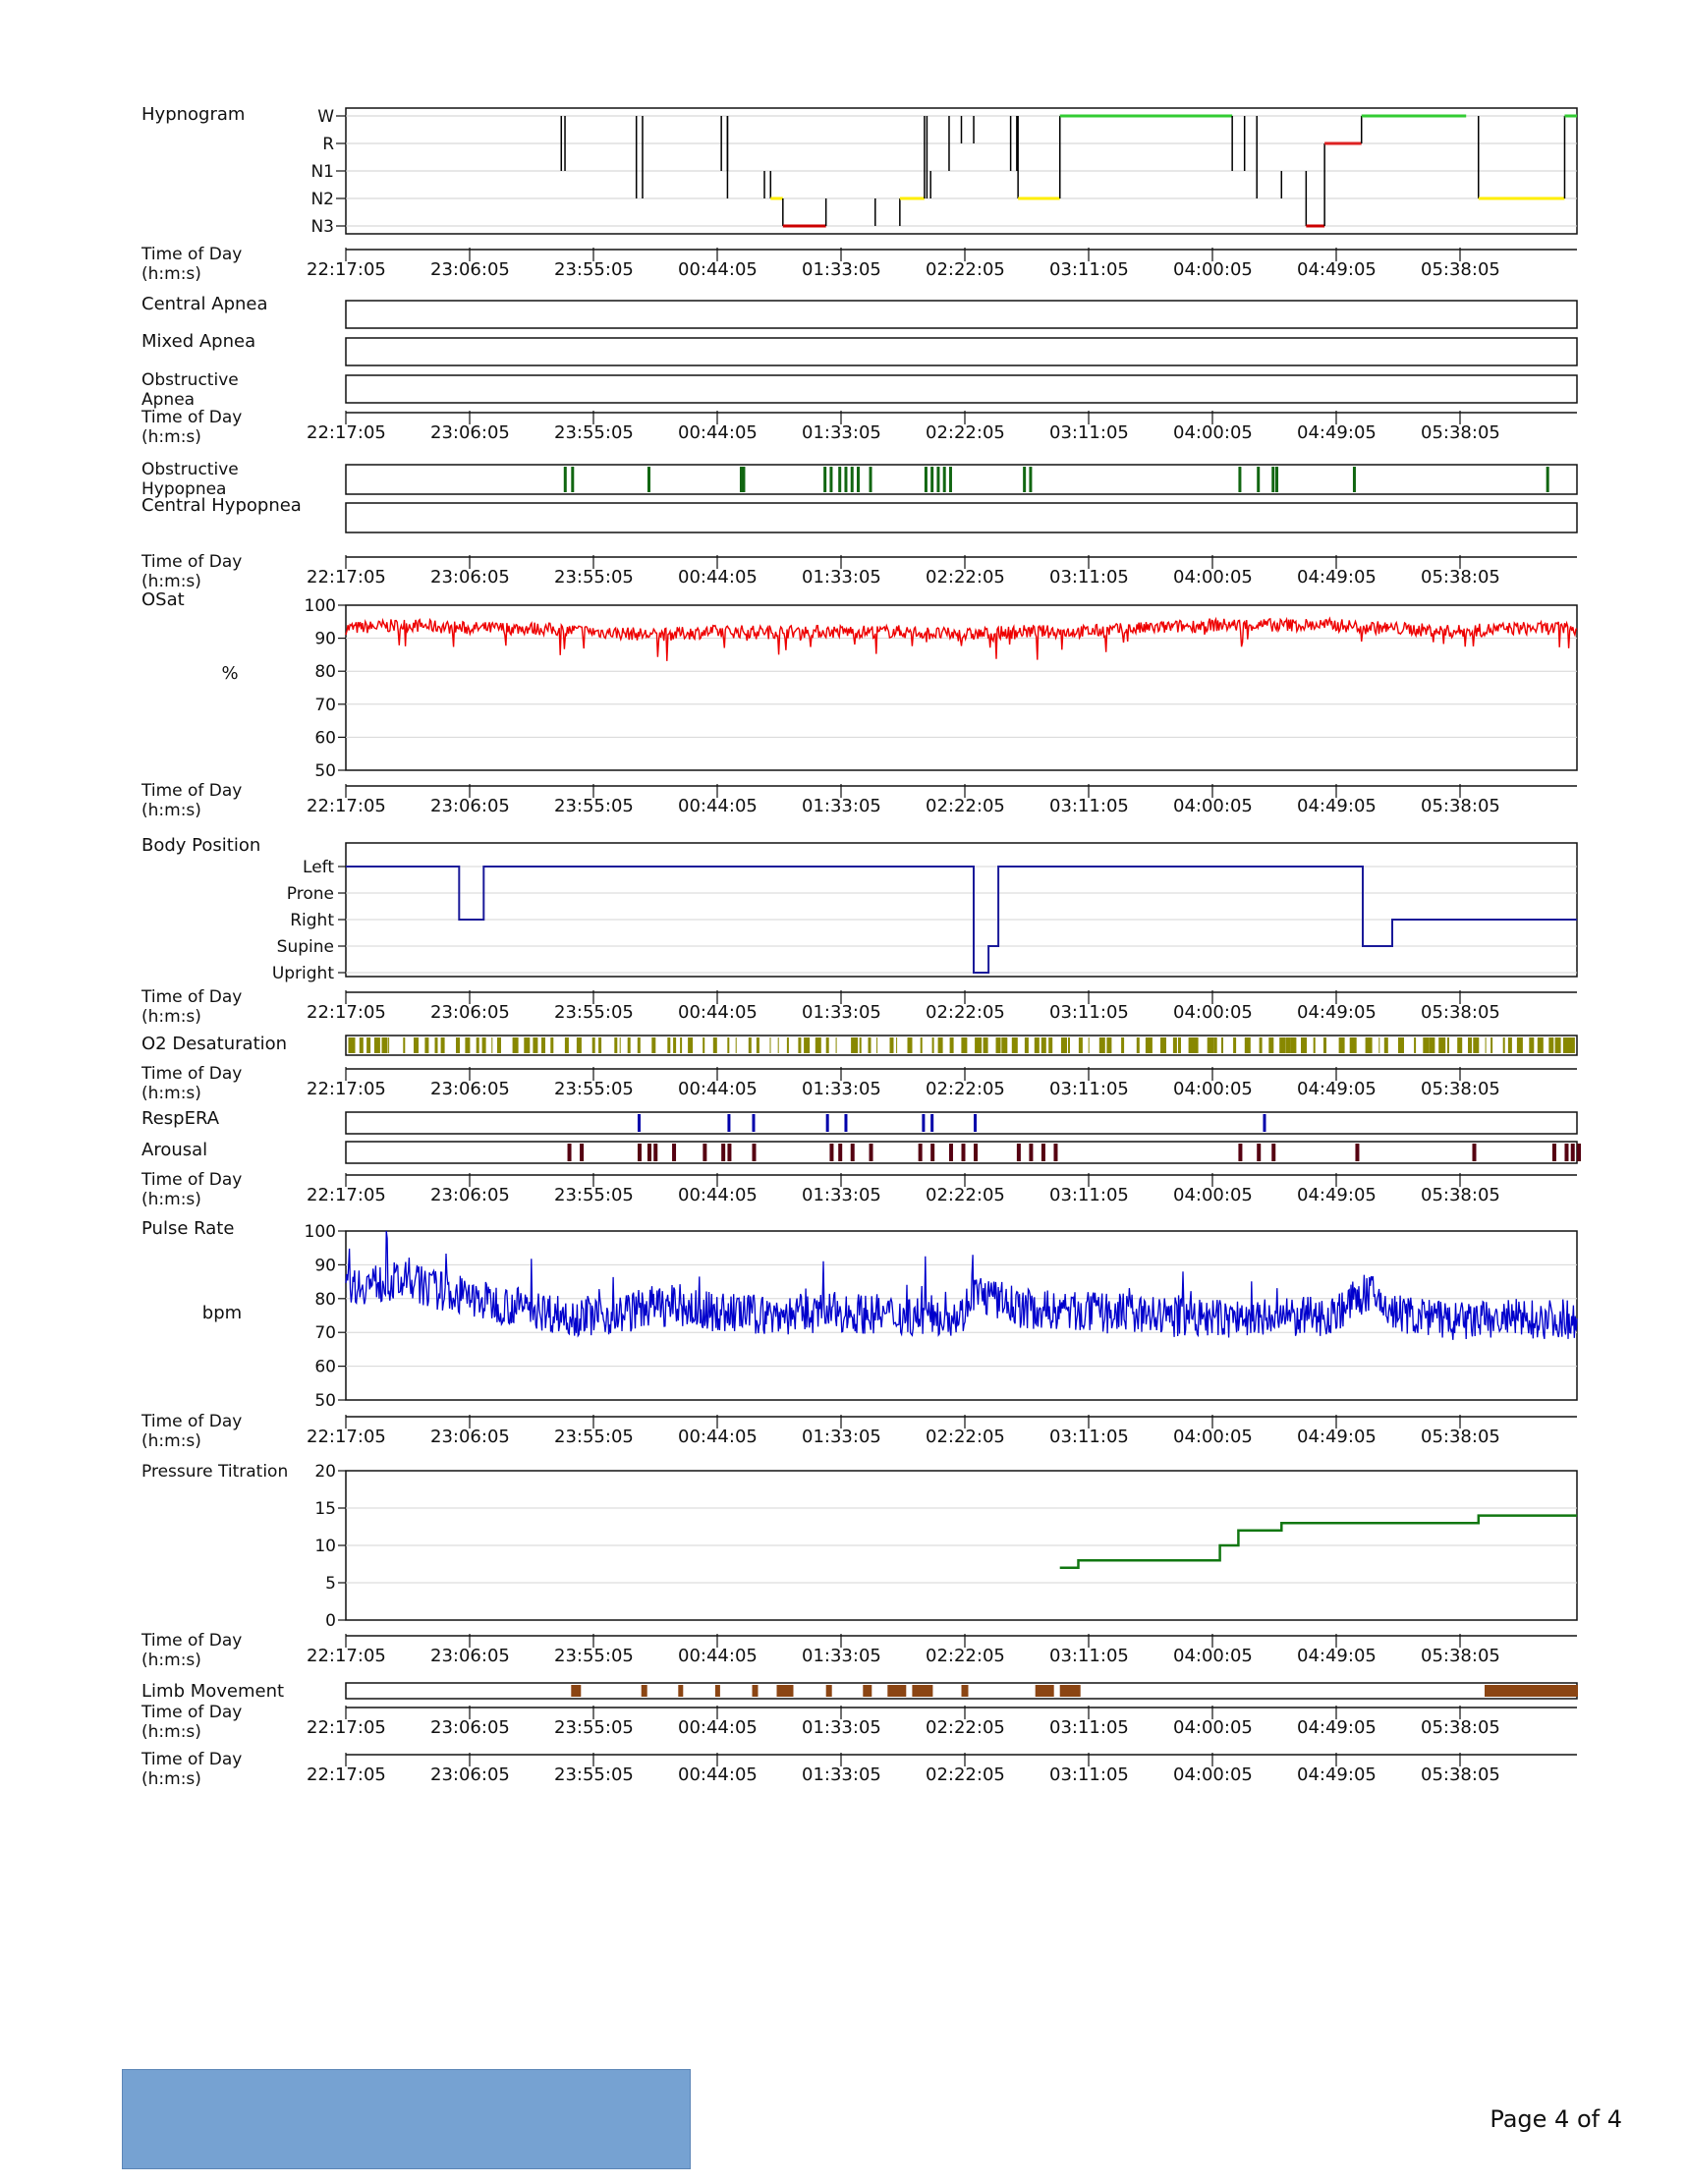 Image resolution: width=1687 pixels, height=2184 pixels. I want to click on obstructive-apnea-title-2: Apnea, so click(168, 400).